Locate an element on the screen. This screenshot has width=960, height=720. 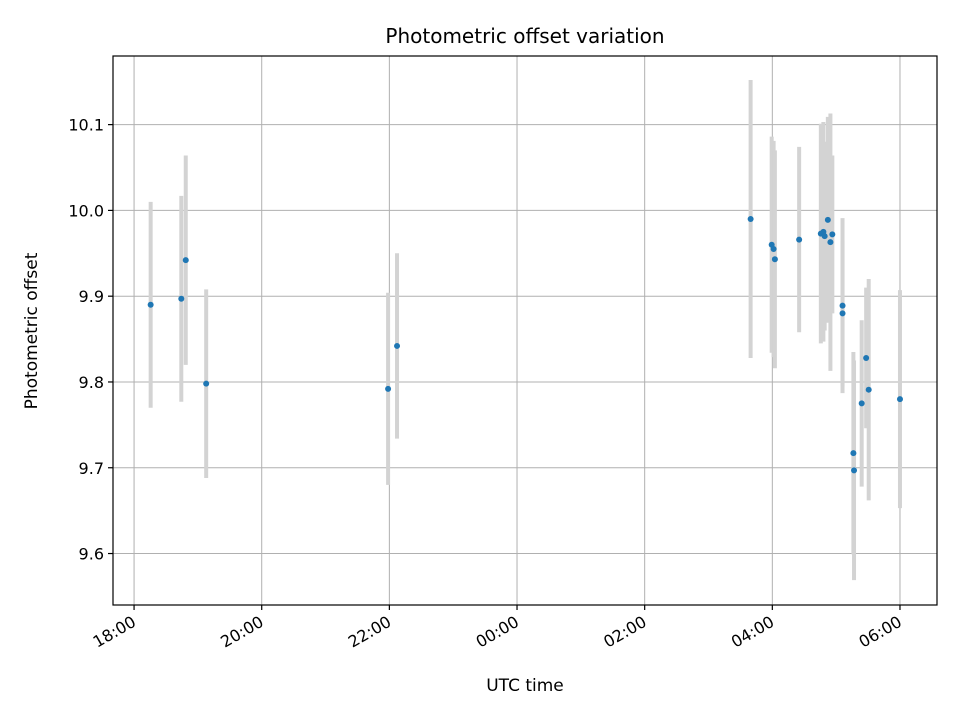
y-tick-label: 10.0 is located at coordinates (86, 210).